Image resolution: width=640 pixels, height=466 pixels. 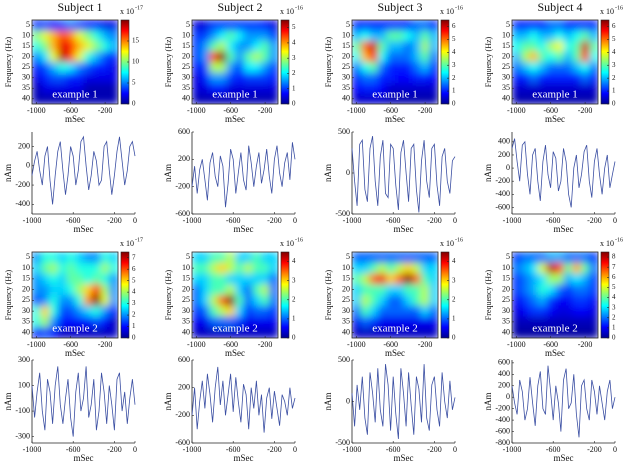 I want to click on signal-line, so click(x=563, y=401).